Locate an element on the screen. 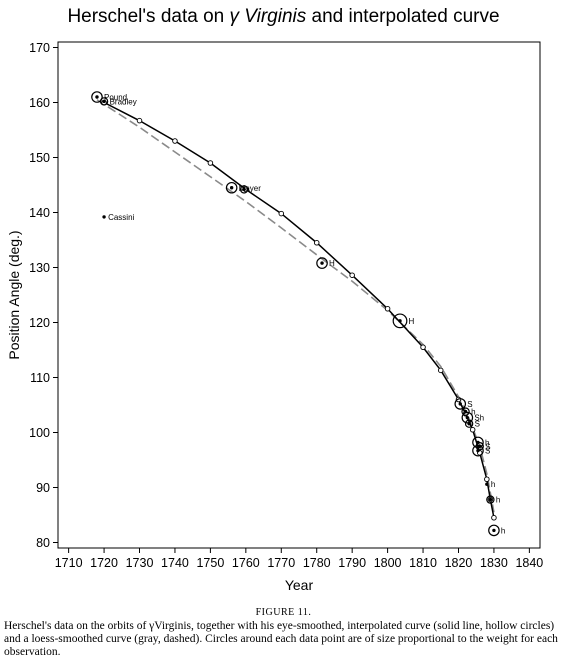 The width and height of the screenshot is (567, 667). observation-label: Cassini is located at coordinates (121, 217).